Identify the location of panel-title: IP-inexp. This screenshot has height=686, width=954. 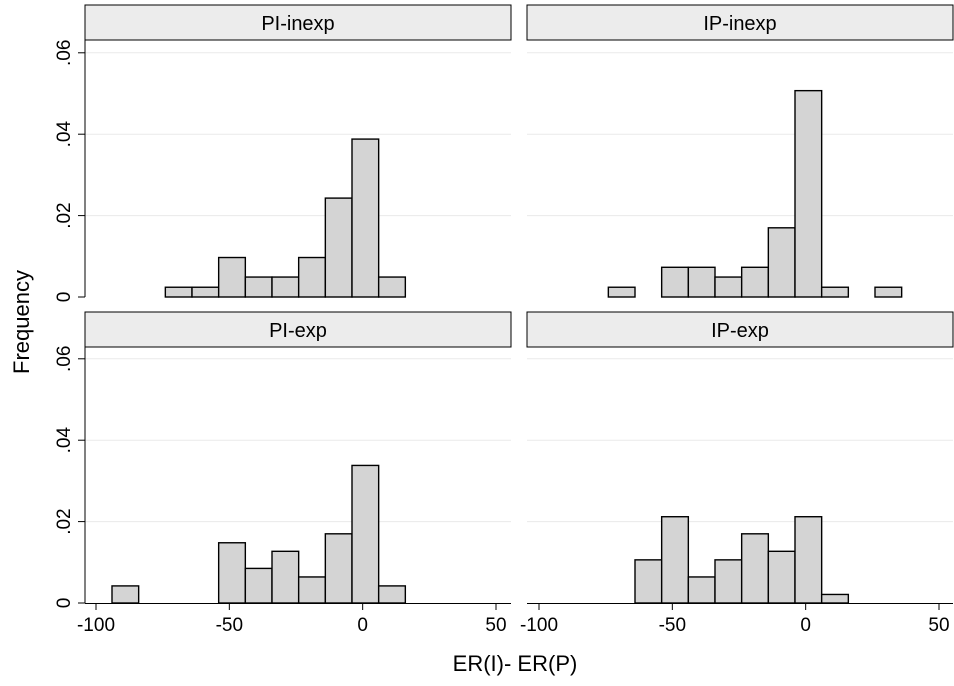
(739, 24).